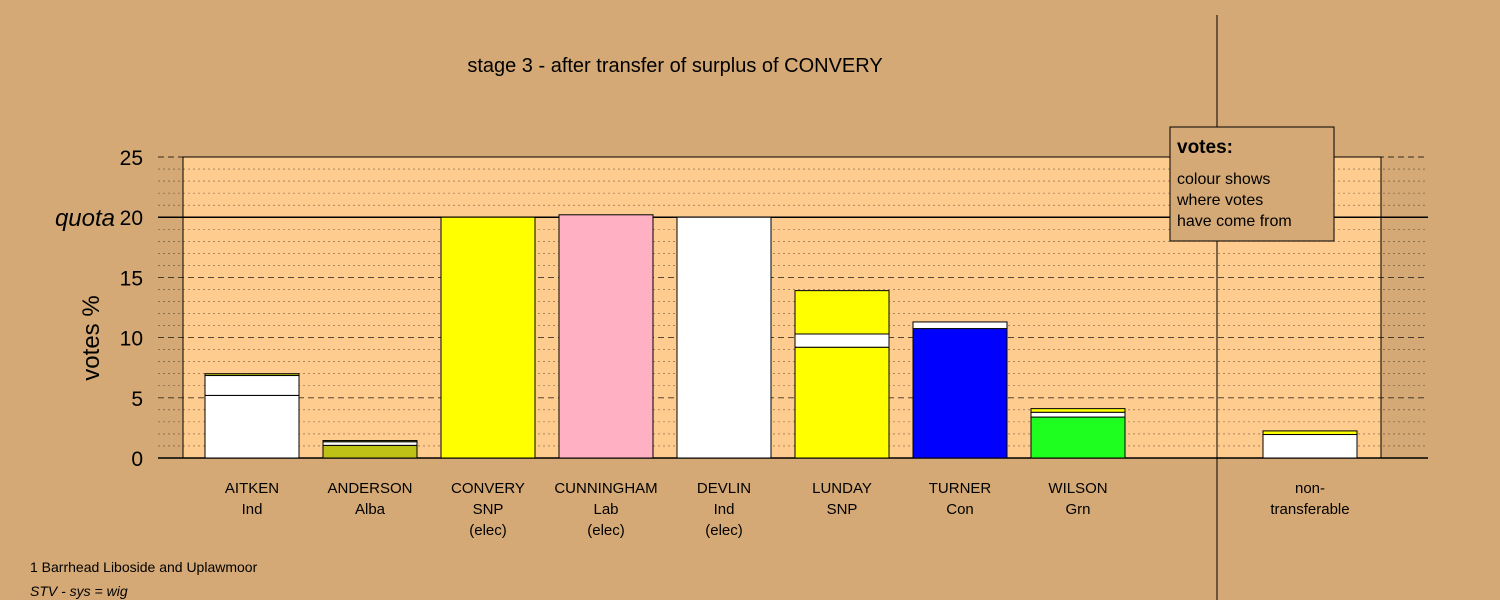  Describe the element at coordinates (724, 488) in the screenshot. I see `candidate-name: DEVLIN` at that location.